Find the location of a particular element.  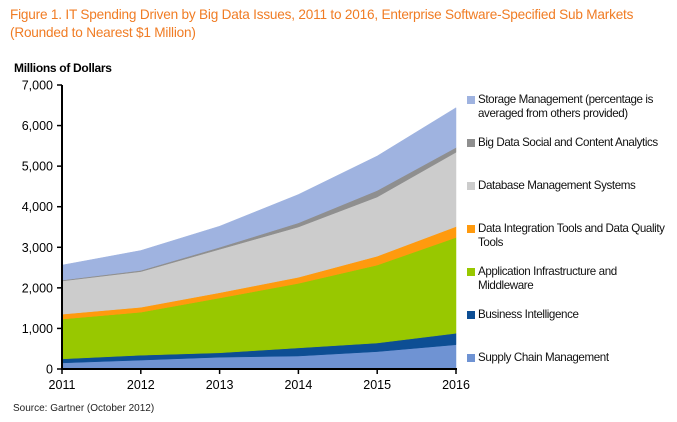

legend-item-big-data-social: Big Data Social and Content Analytics is located at coordinates (567, 143).